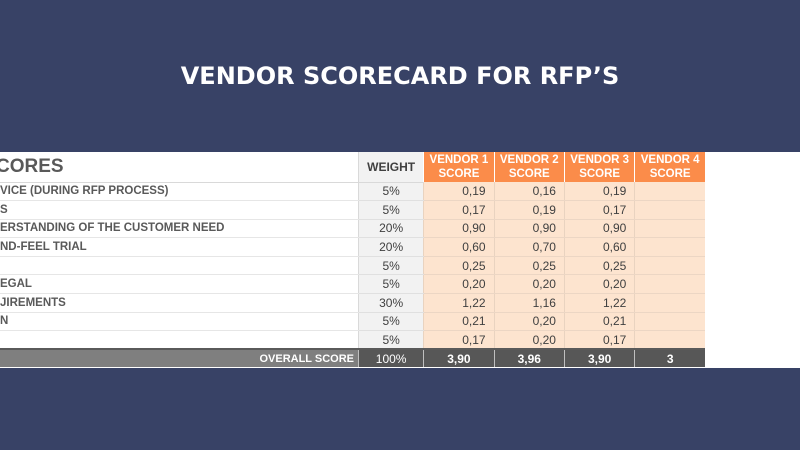  I want to click on criteria-label: S, so click(179, 210).